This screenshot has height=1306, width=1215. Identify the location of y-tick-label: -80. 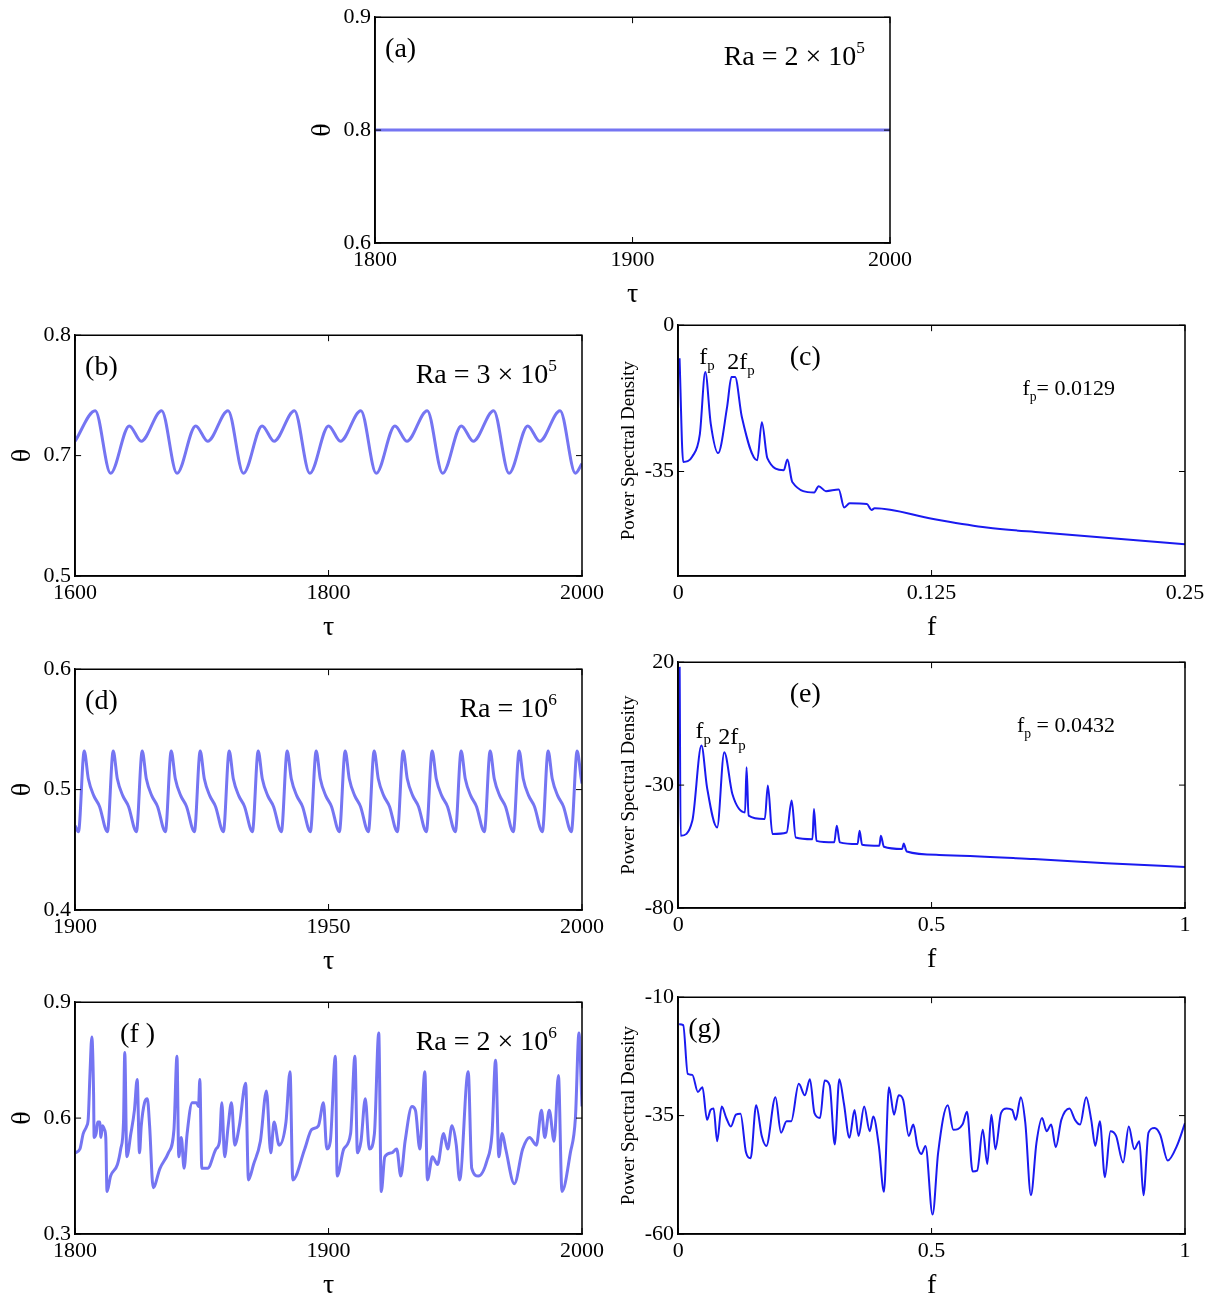
(659, 906).